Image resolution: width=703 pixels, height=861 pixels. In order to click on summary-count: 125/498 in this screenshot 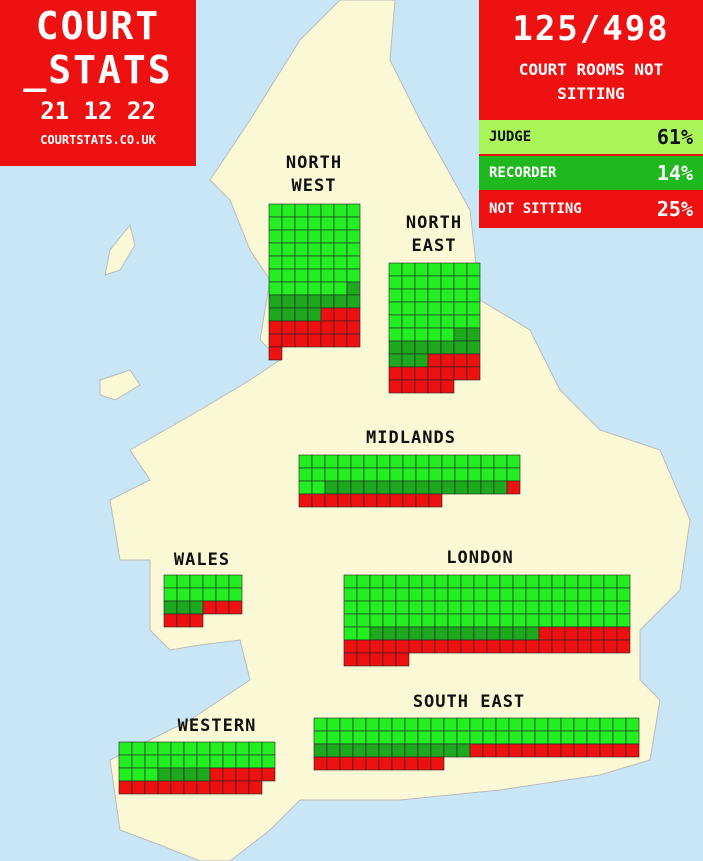, I will do `click(591, 29)`.